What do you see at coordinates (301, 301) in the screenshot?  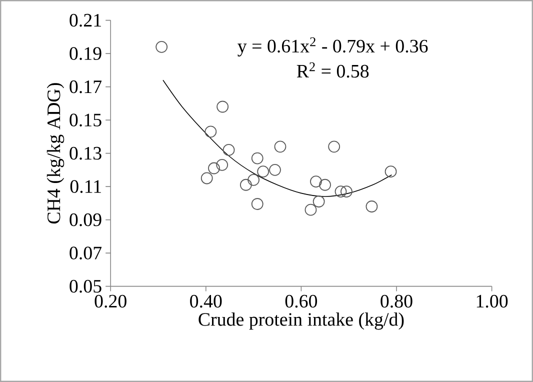 I see `x-tick-label: 0.60` at bounding box center [301, 301].